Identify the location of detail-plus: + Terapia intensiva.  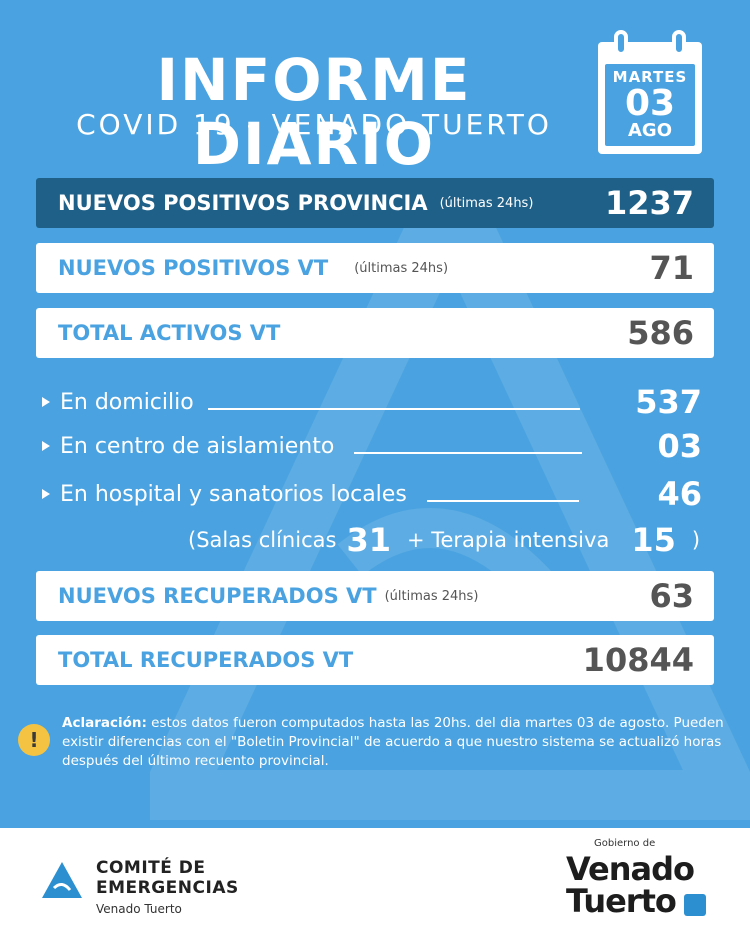
(508, 540).